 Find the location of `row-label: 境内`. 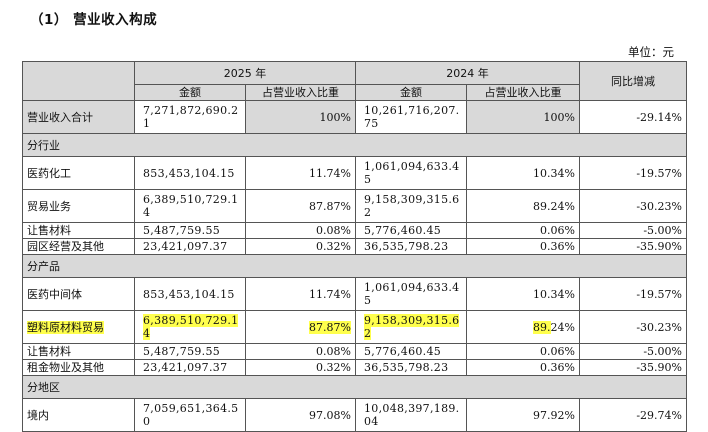

row-label: 境内 is located at coordinates (78, 415).